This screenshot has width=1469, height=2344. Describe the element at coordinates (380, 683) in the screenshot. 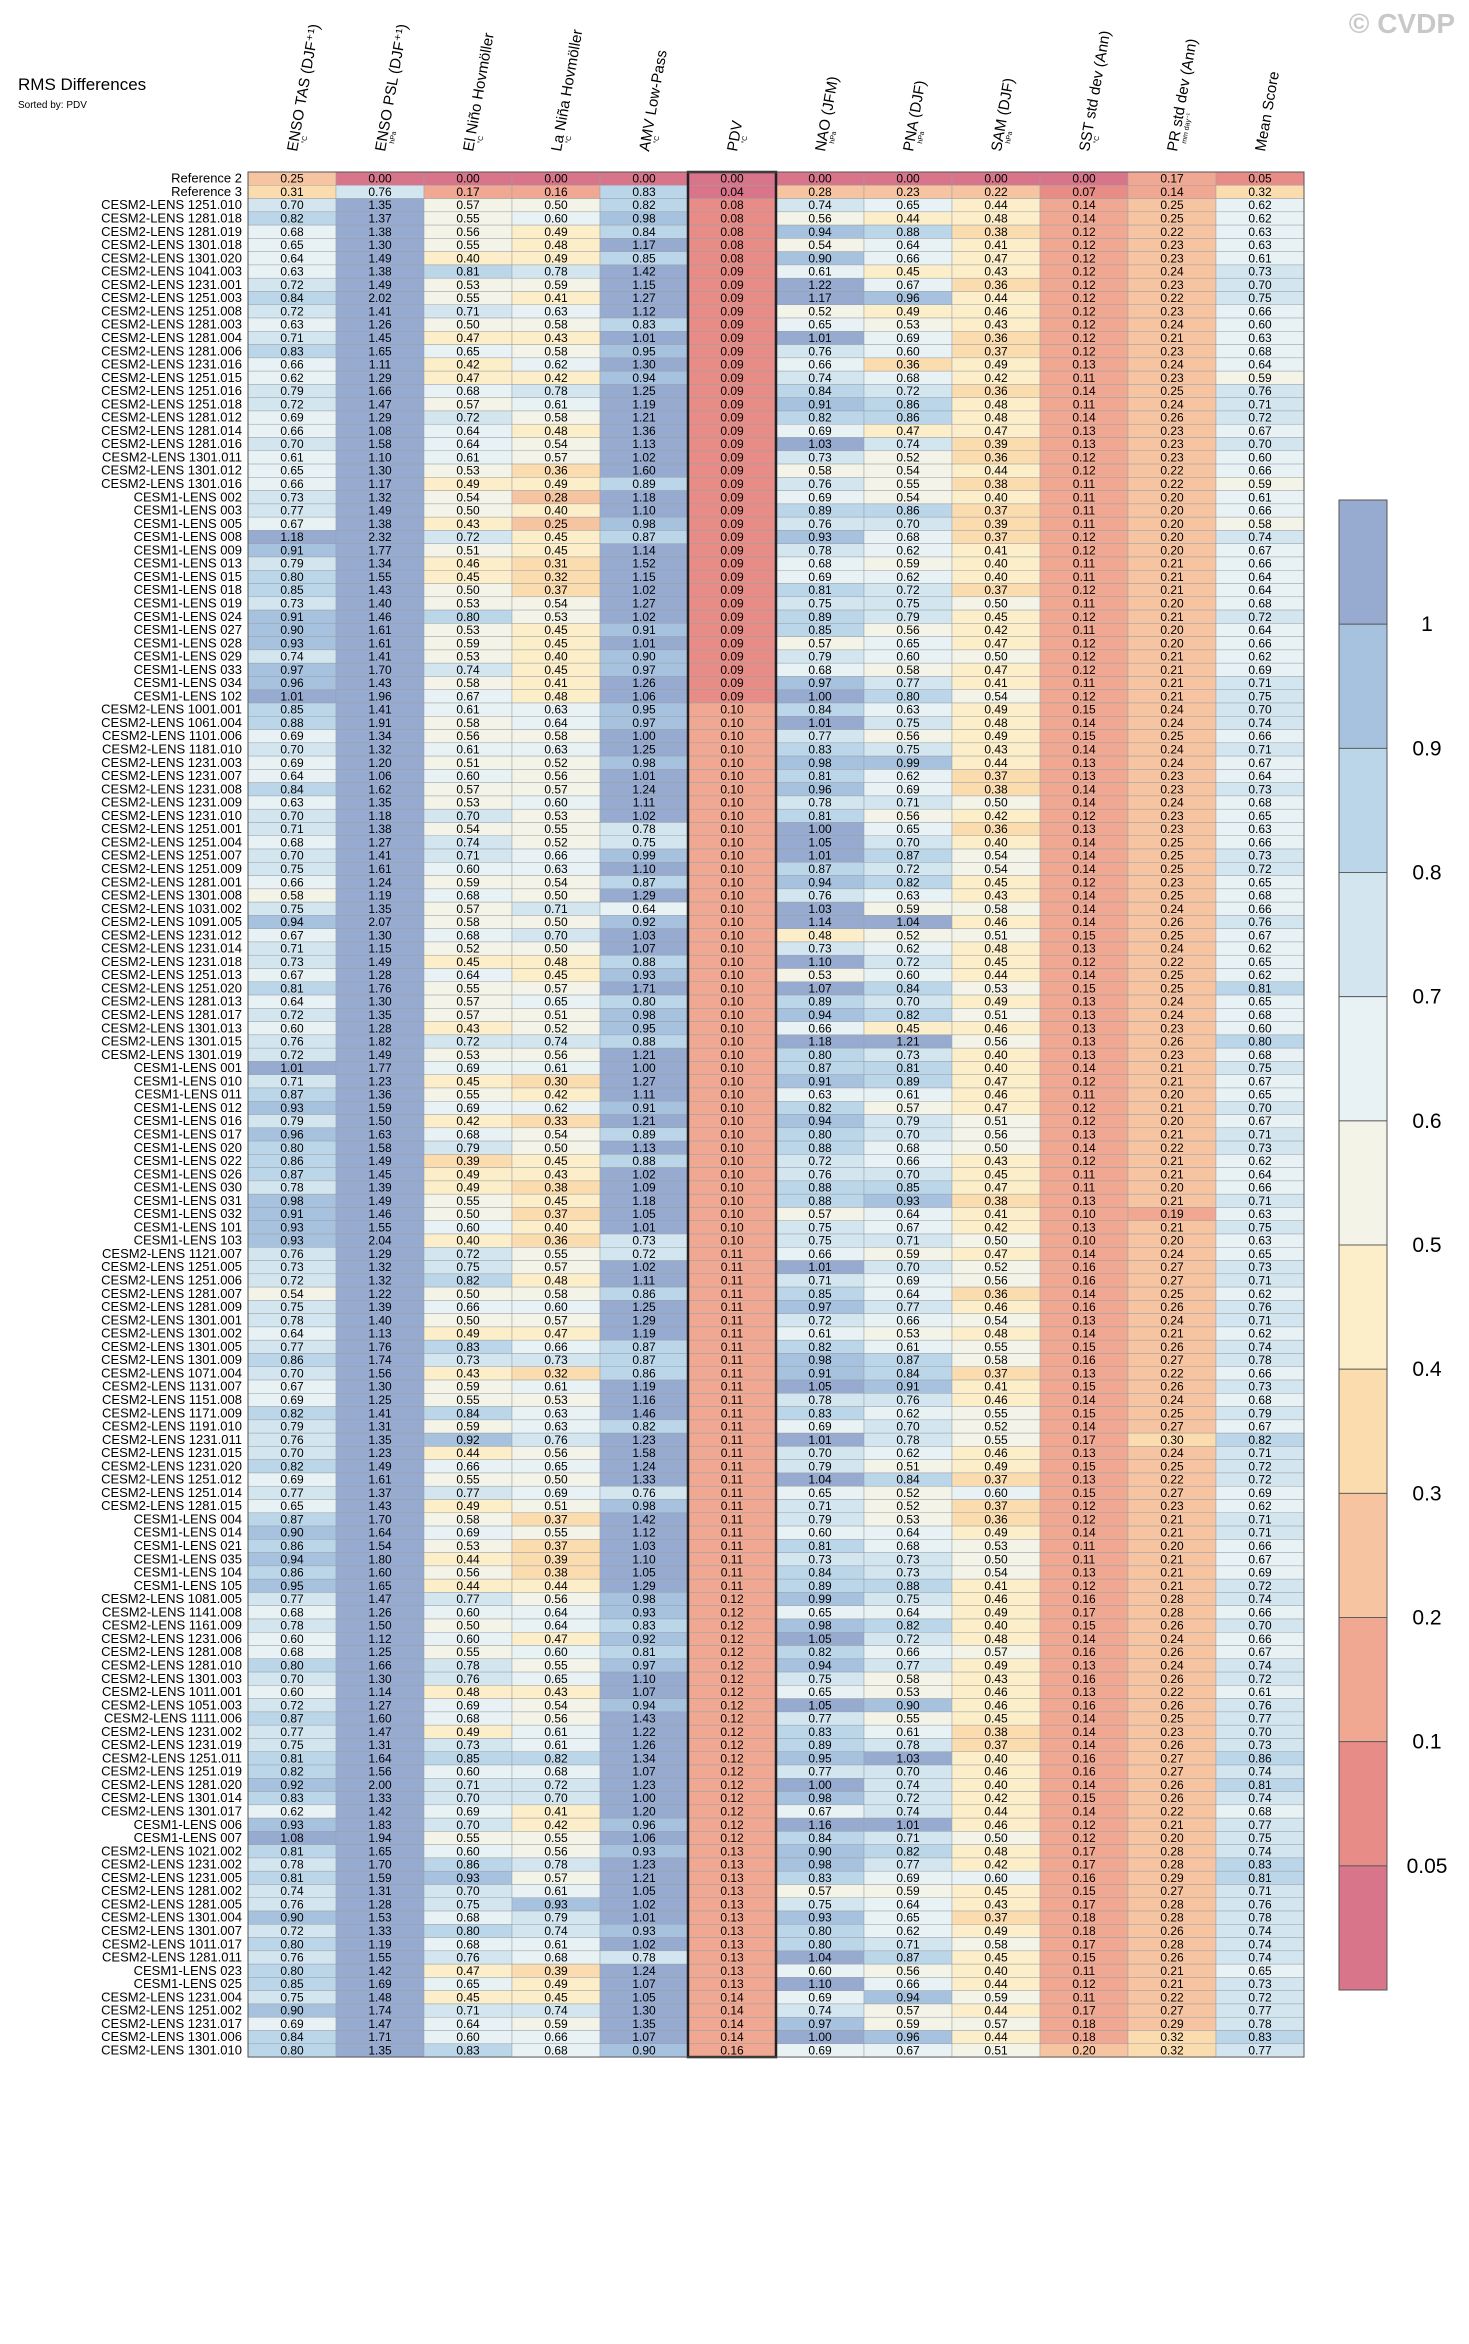

I see `cell-value: 1.43` at that location.